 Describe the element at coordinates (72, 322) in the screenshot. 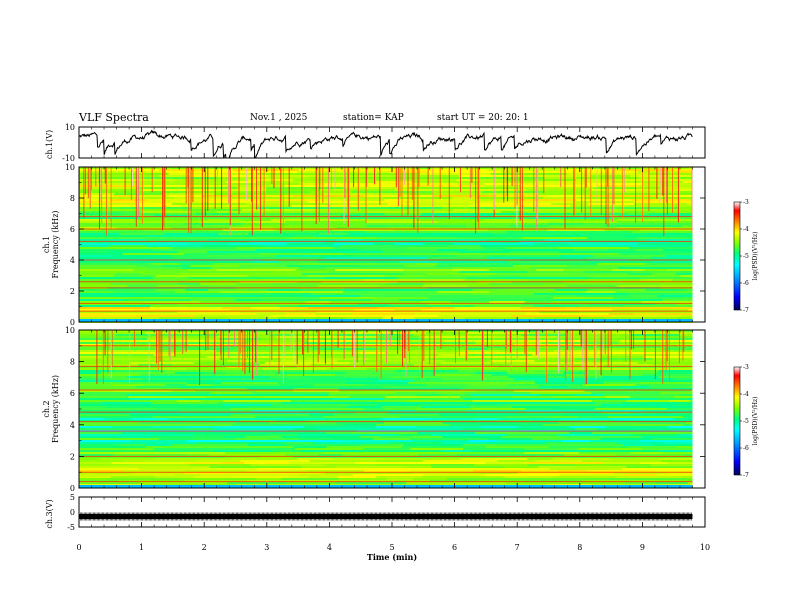

I see `y-tick-label: 0` at that location.